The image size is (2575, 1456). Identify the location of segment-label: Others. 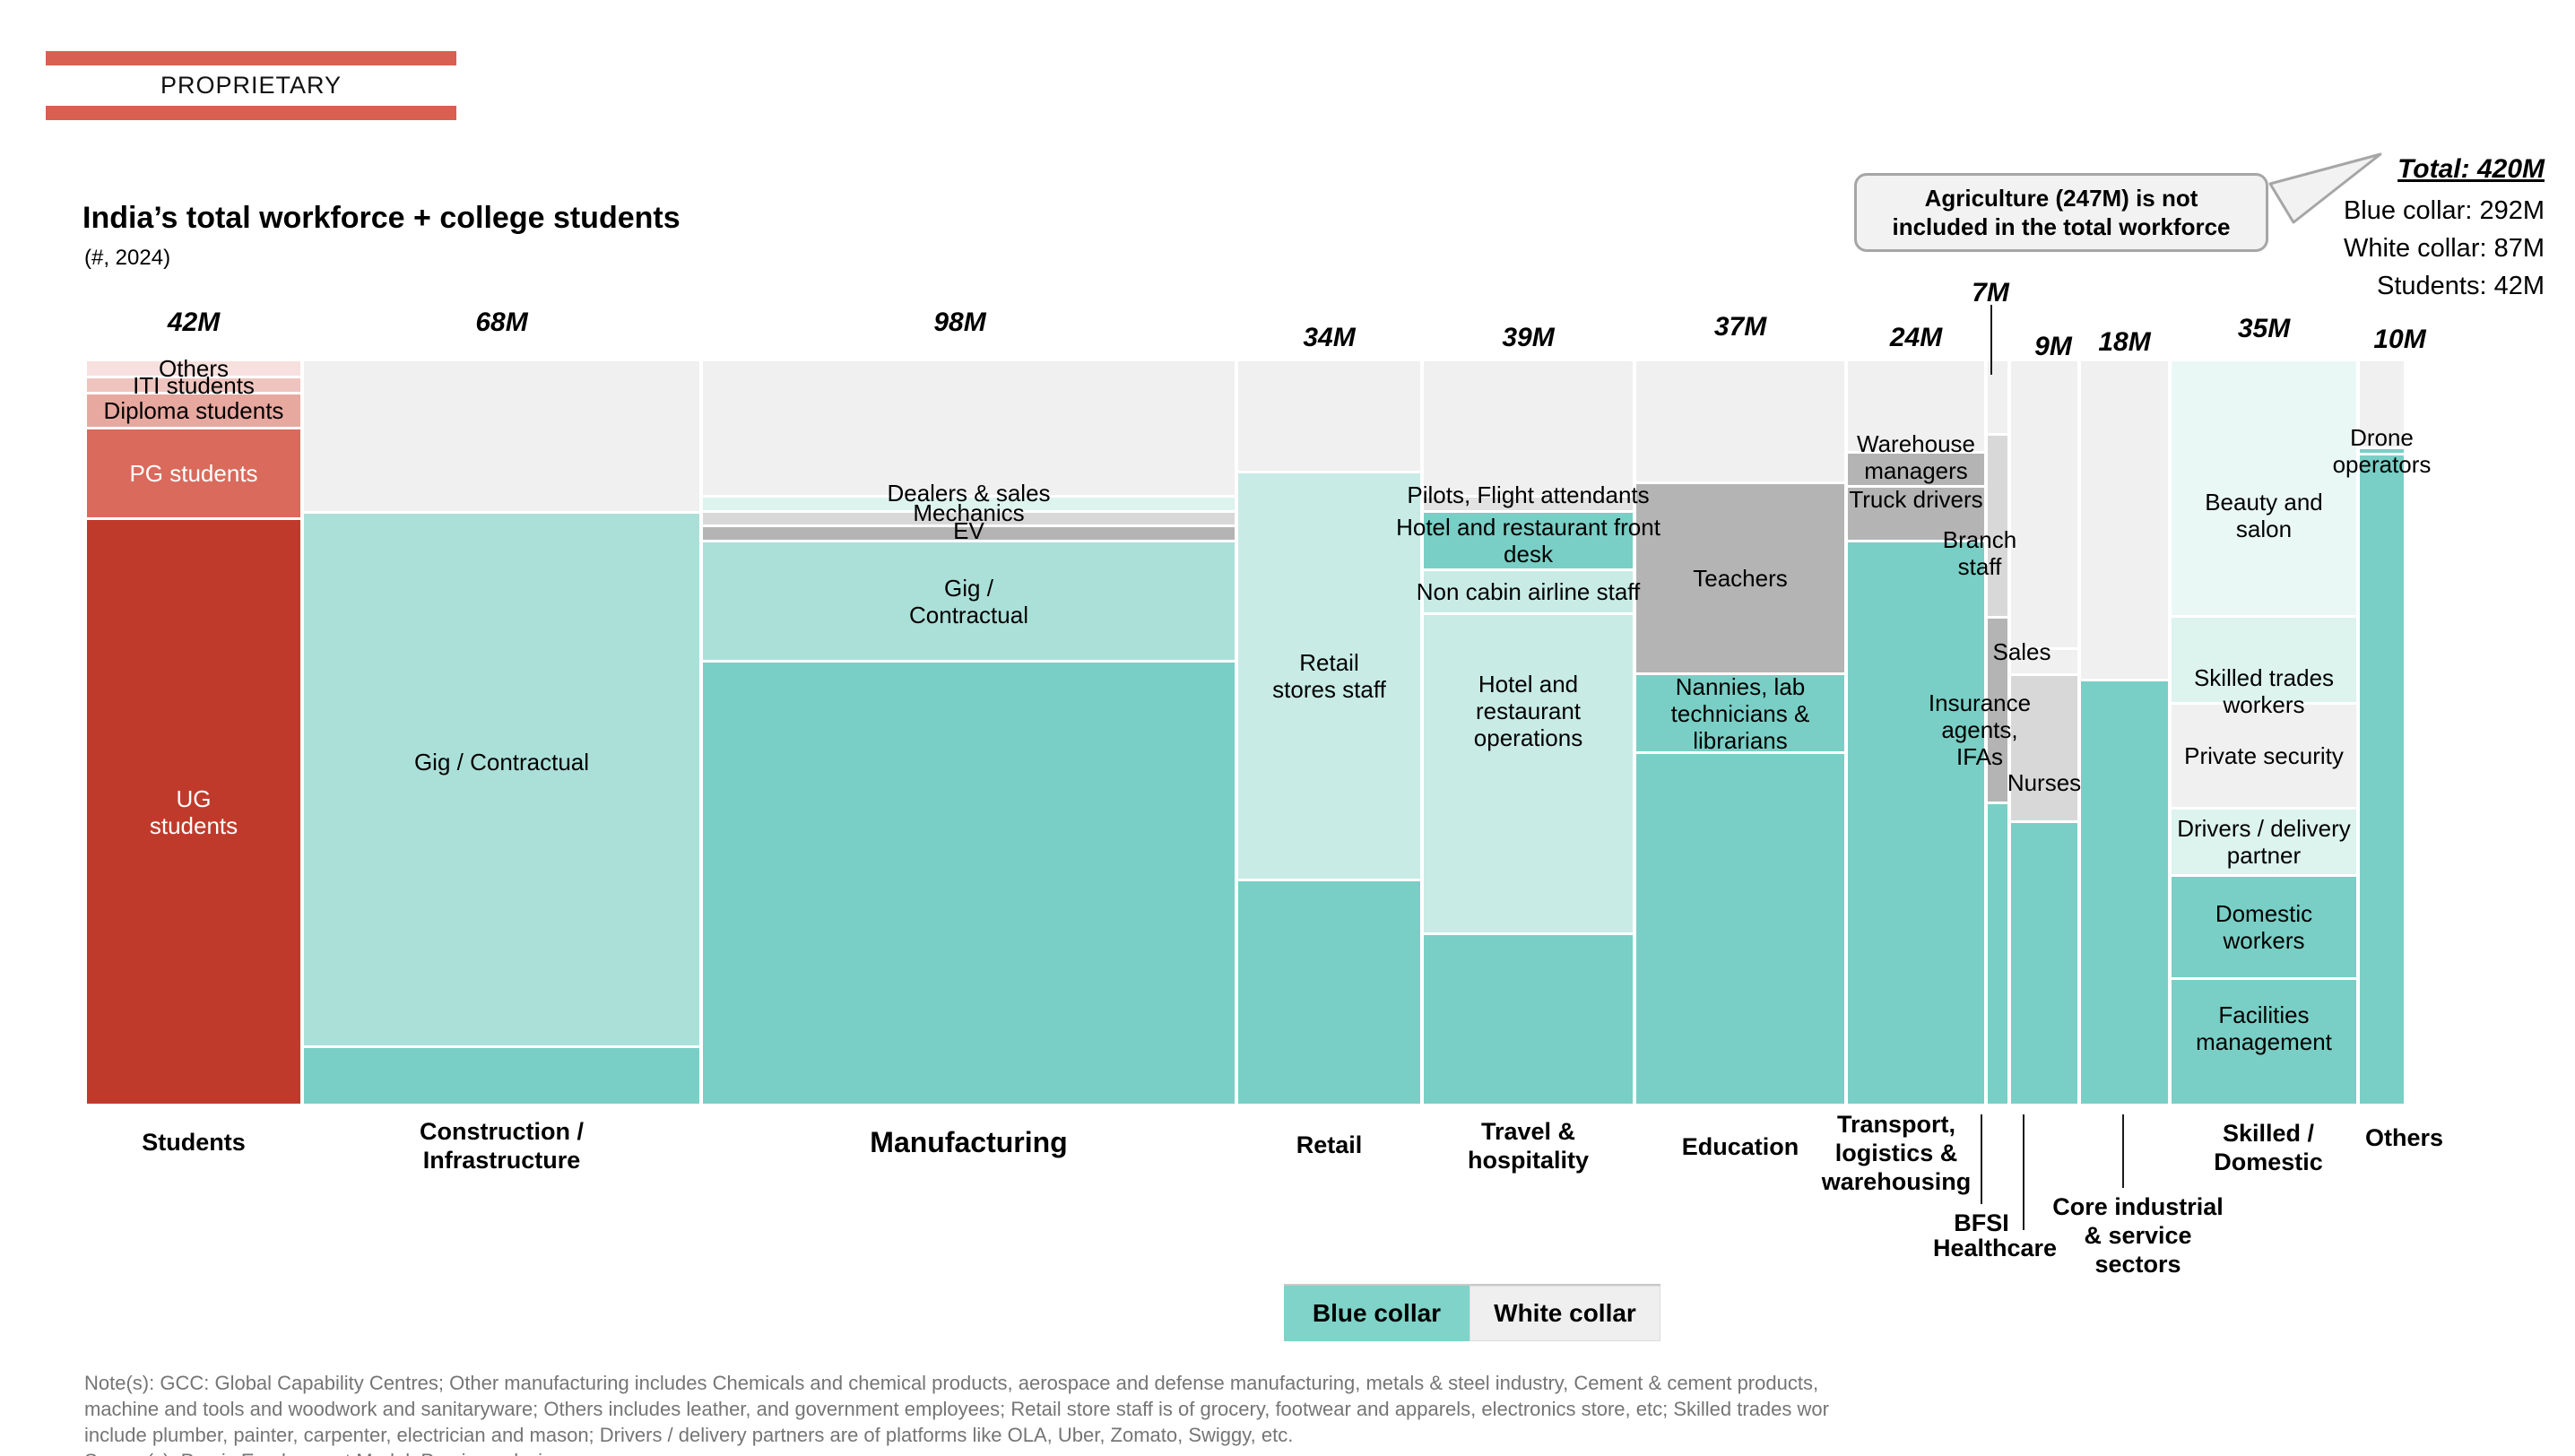
(194, 368).